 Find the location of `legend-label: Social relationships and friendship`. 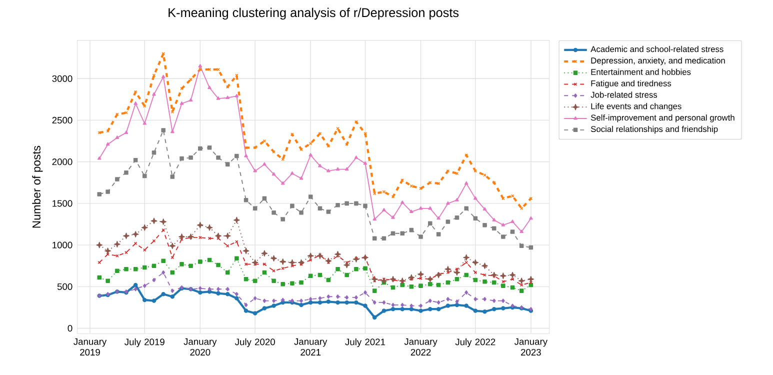

legend-label: Social relationships and friendship is located at coordinates (654, 130).